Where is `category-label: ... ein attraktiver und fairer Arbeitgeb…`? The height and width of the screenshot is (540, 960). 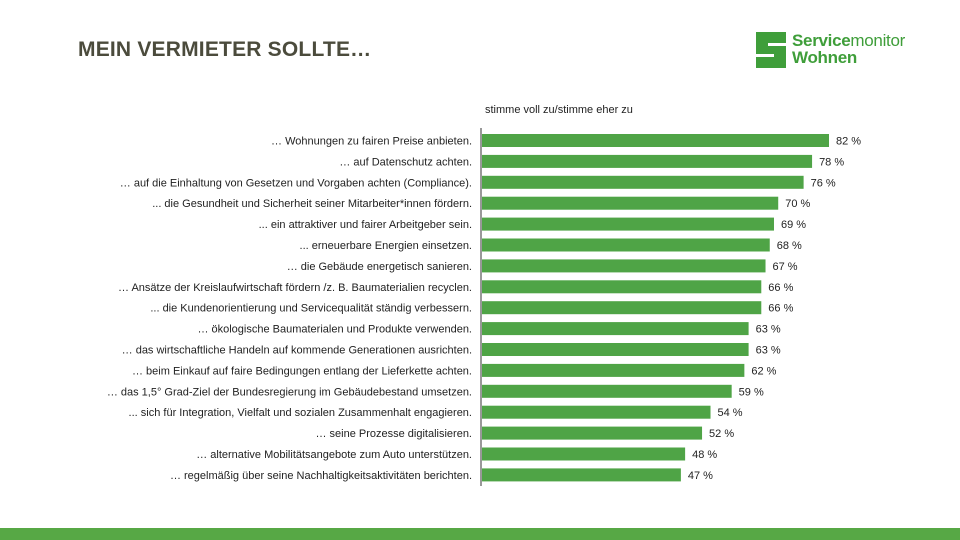
category-label: ... ein attraktiver und fairer Arbeitgeb… is located at coordinates (365, 225).